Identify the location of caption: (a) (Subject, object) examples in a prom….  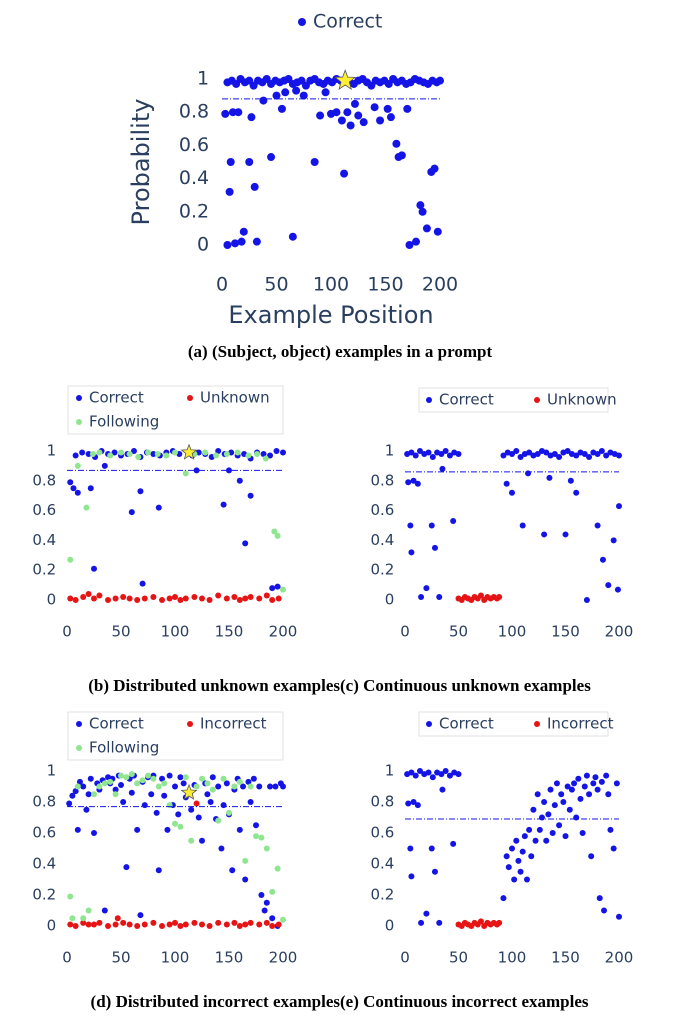
(340, 351).